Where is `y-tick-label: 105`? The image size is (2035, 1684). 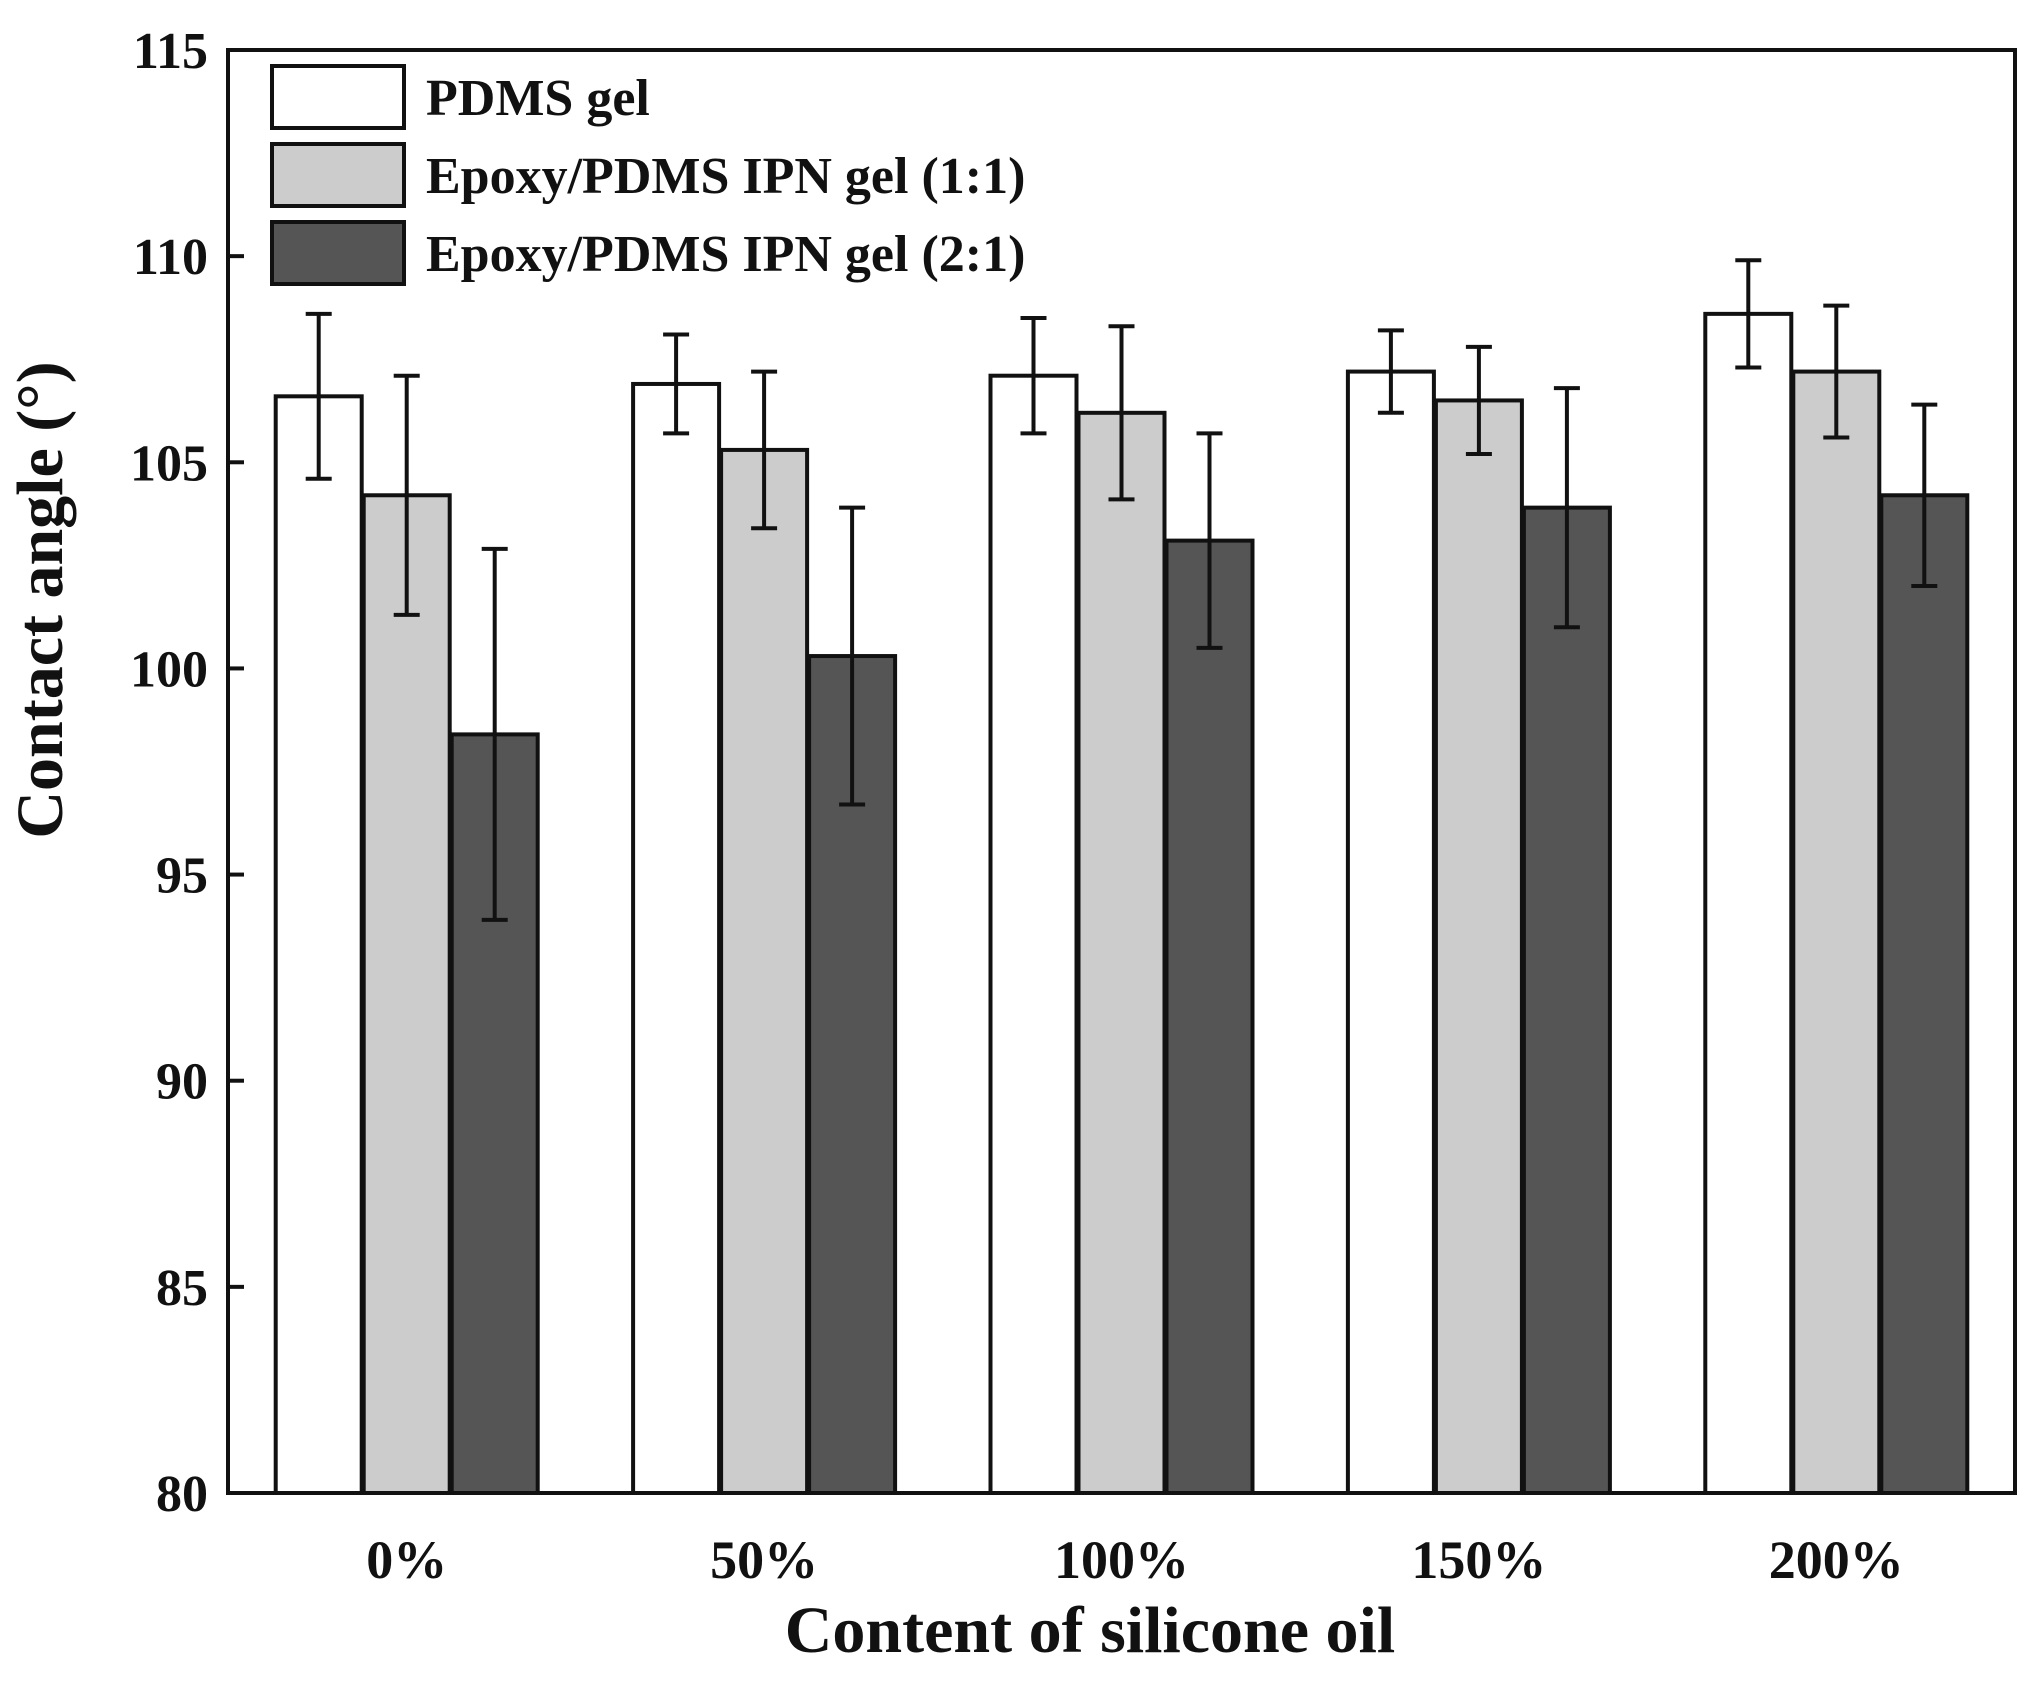
y-tick-label: 105 is located at coordinates (169, 463).